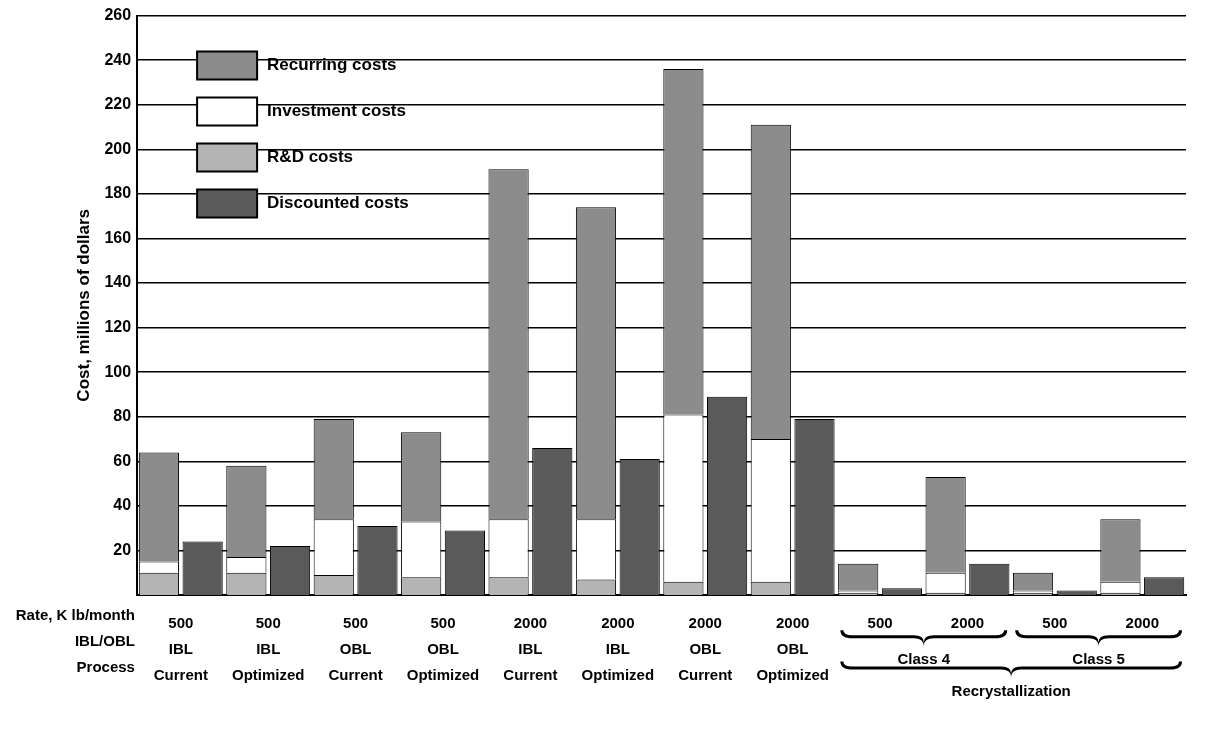 This screenshot has width=1206, height=737. Describe the element at coordinates (530, 649) in the screenshot. I see `x-tick-label: 2000 IBL Current` at that location.